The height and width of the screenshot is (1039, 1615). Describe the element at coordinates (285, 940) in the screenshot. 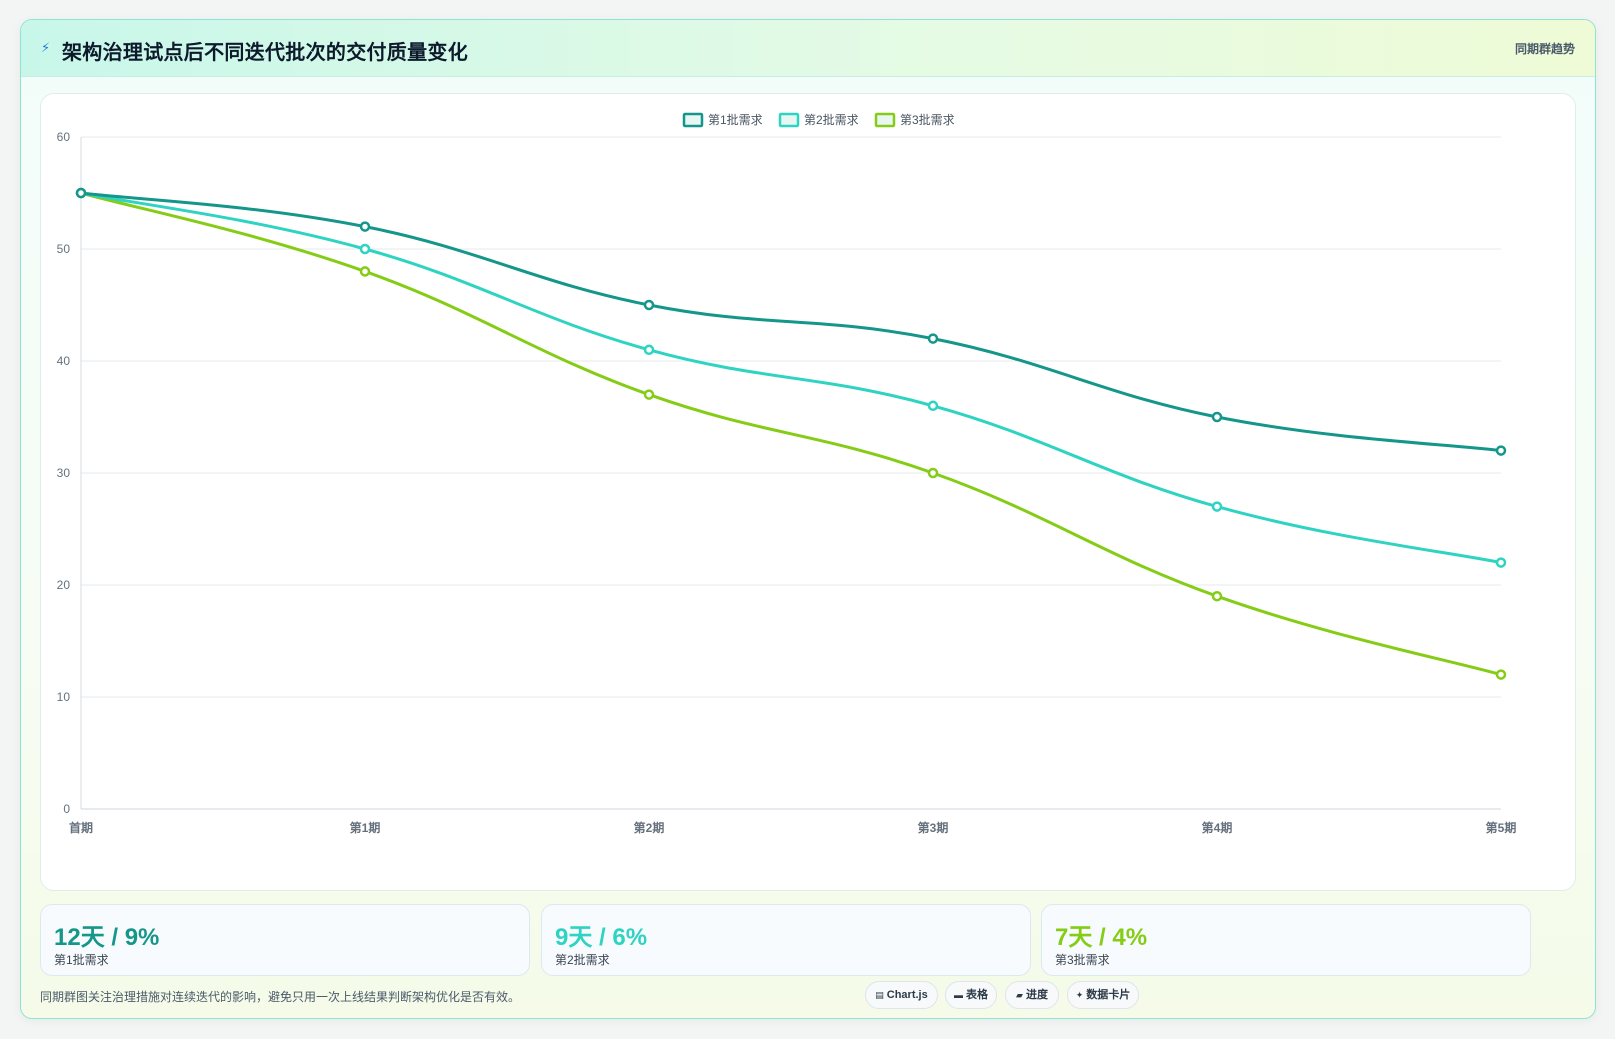

I see `stat-card: 12天 / 9% 第1批需求` at that location.